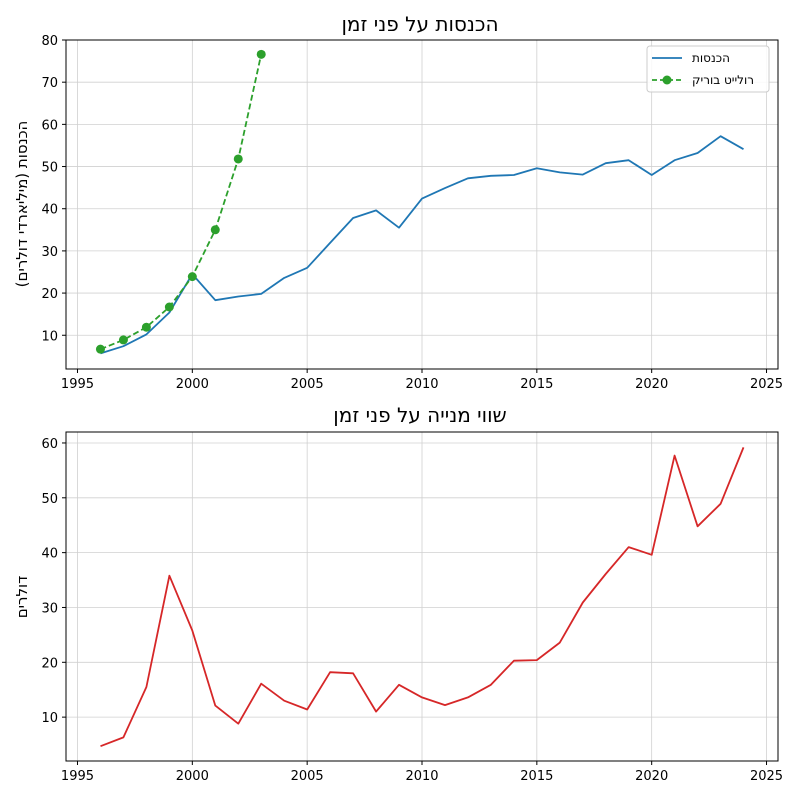 This screenshot has height=800, width=800. Describe the element at coordinates (181, 202) in the screenshot. I see `revenue-series-1-line` at that location.